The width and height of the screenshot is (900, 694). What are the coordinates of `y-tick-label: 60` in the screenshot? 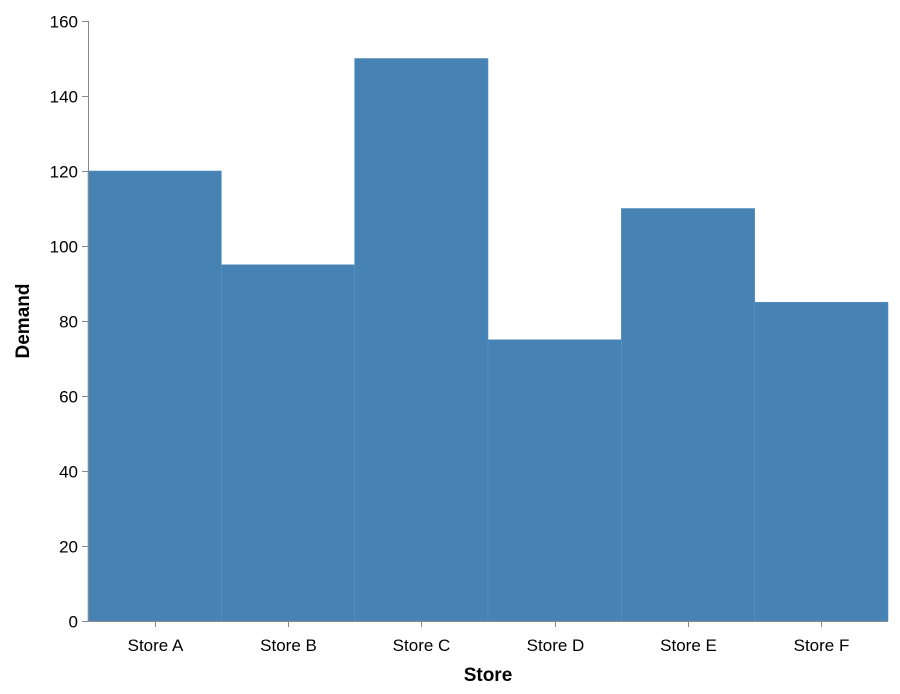 It's located at (68, 397).